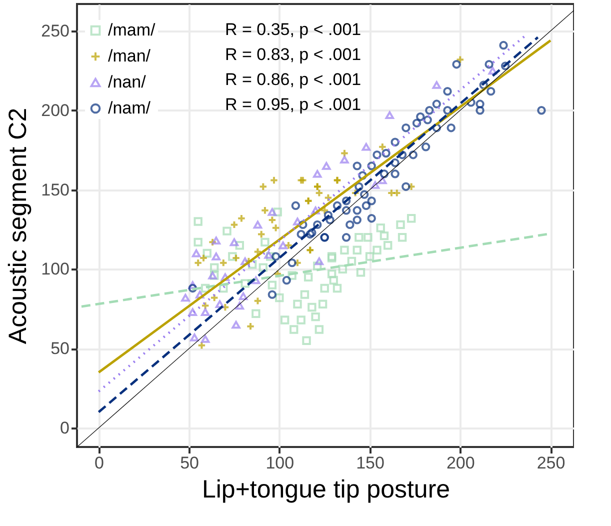 Image resolution: width=611 pixels, height=526 pixels. I want to click on x-tick-label: 200, so click(460, 463).